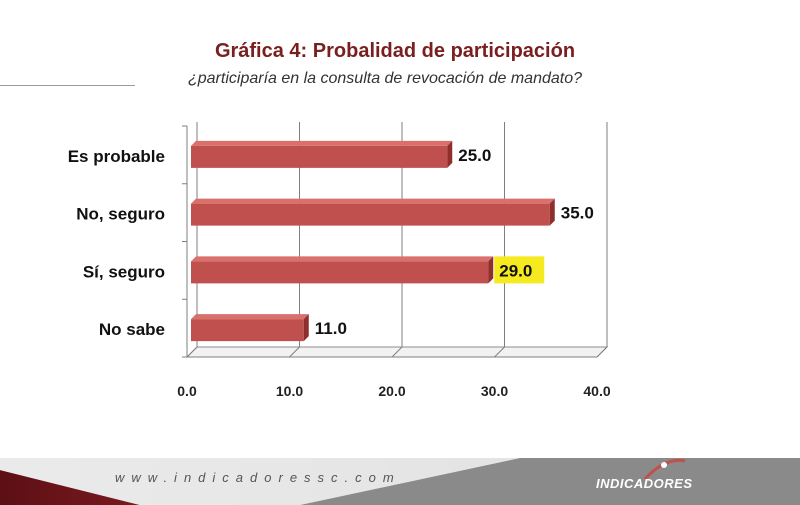  I want to click on x-tick-label: 30.0, so click(494, 391).